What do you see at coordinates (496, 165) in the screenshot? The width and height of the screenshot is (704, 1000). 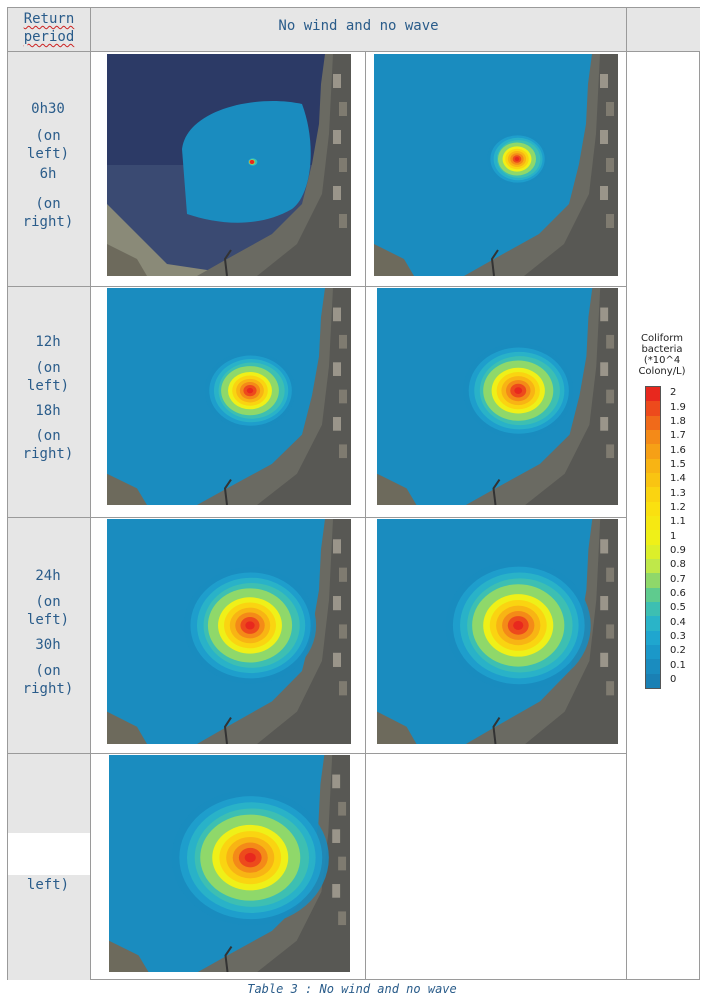 I see `map-6h` at bounding box center [496, 165].